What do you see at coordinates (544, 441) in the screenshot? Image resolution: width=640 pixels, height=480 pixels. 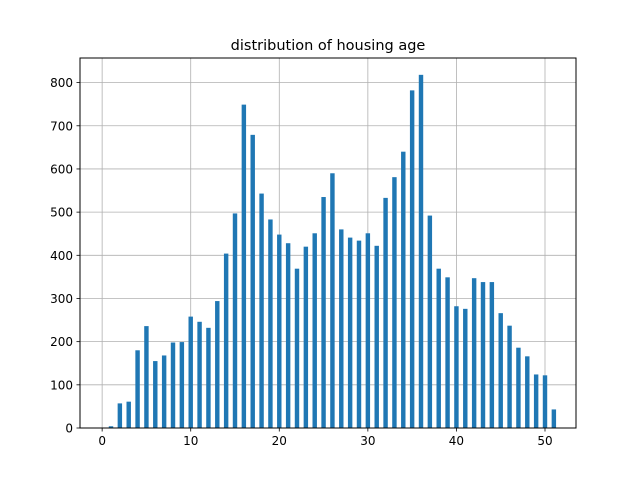 I see `x-tick-label: 50` at bounding box center [544, 441].